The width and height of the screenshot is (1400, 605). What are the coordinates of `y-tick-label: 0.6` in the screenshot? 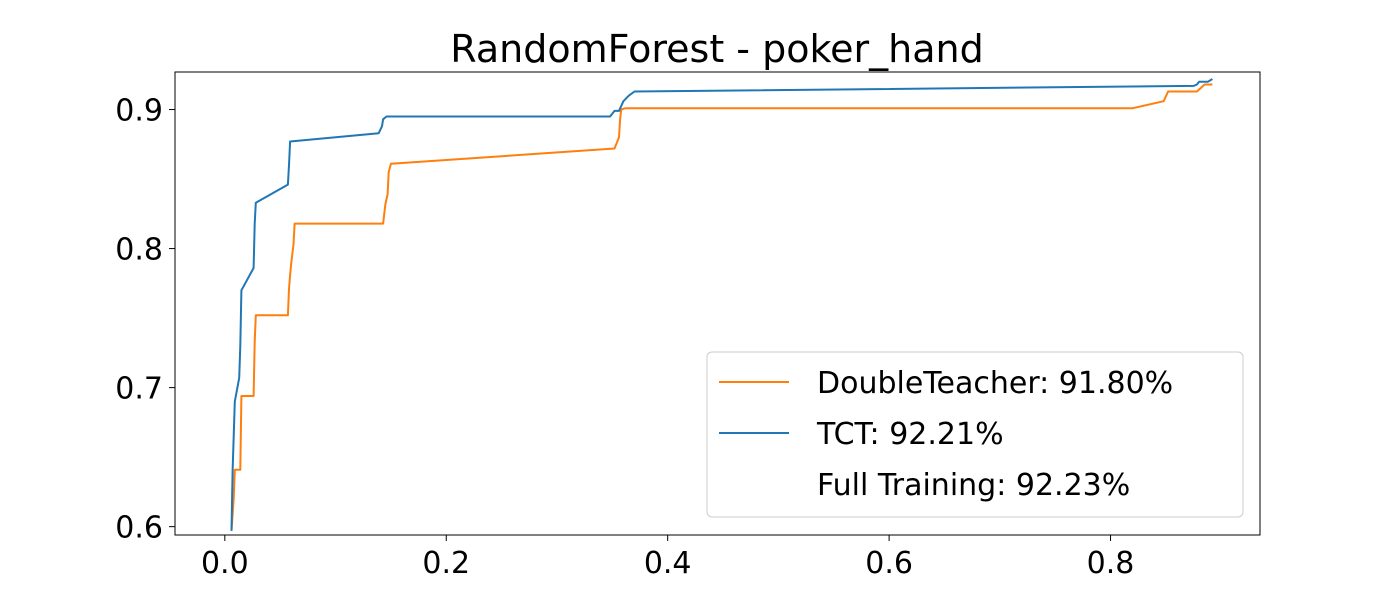 It's located at (139, 528).